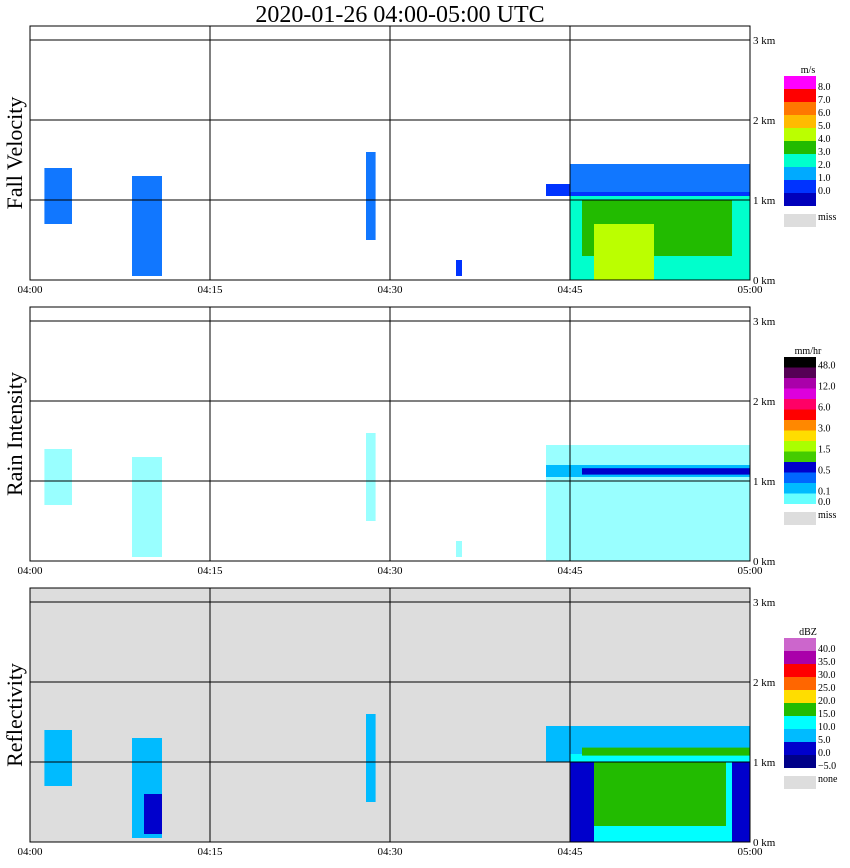  I want to click on x-tick-label: 04:30, so click(390, 290).